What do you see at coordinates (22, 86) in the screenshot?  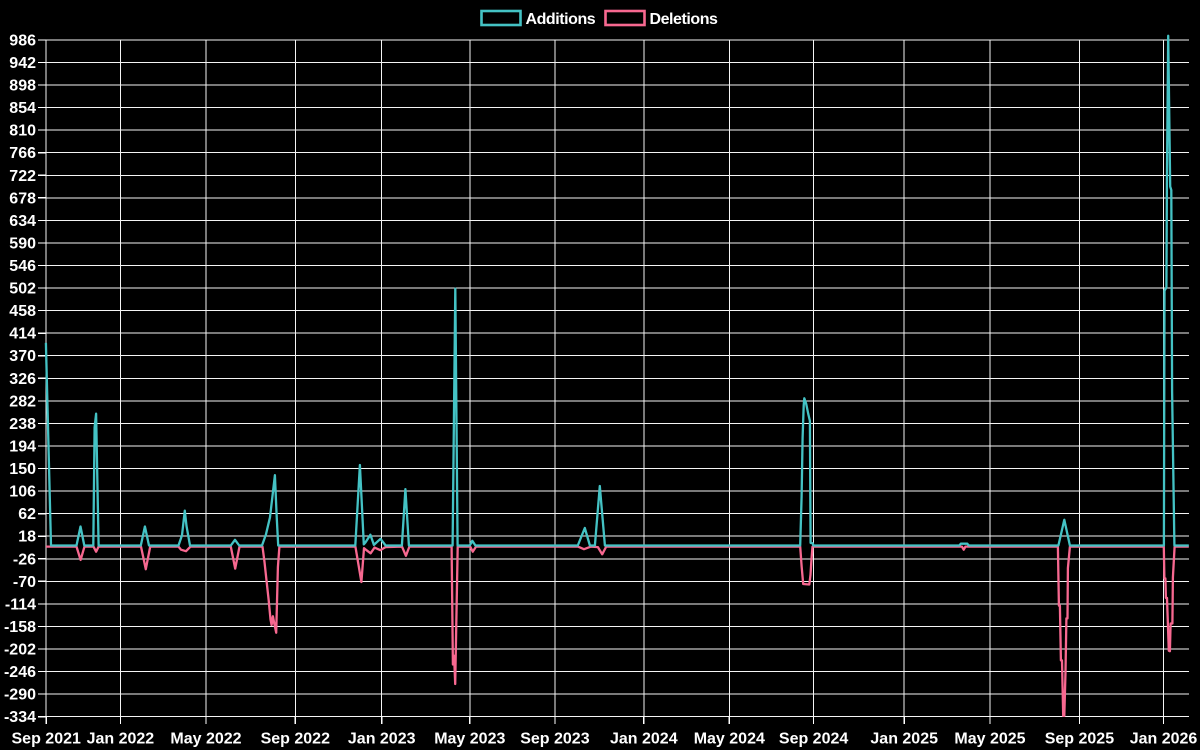 I see `svg-text: 898` at bounding box center [22, 86].